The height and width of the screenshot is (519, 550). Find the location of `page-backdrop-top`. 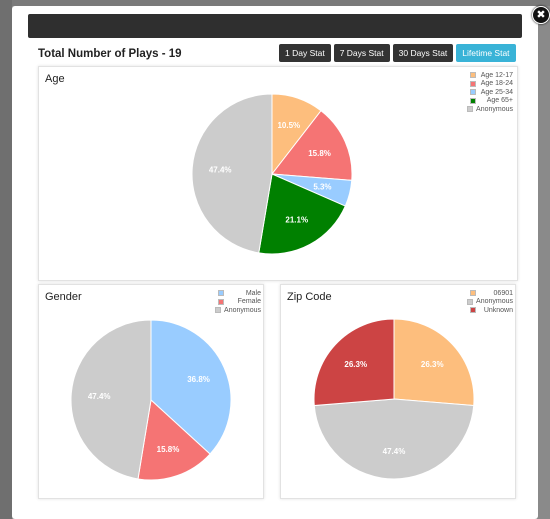

page-backdrop-top is located at coordinates (281, 3).